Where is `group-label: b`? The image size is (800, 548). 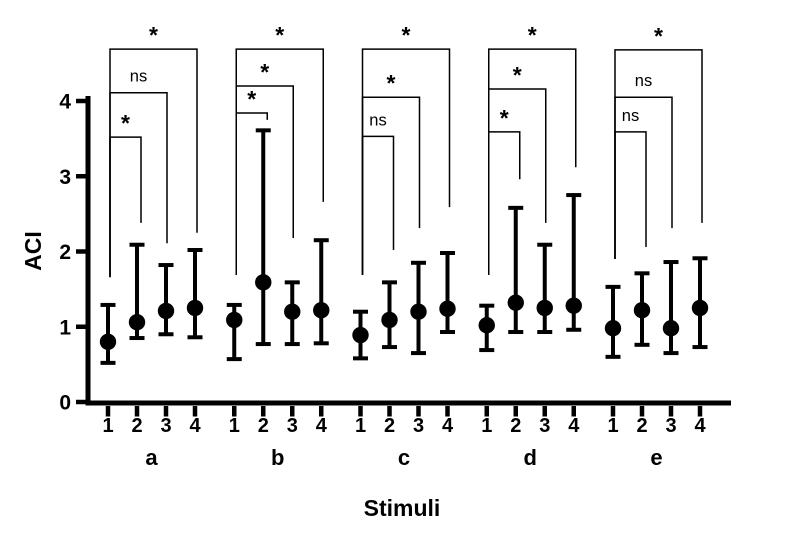
group-label: b is located at coordinates (277, 457).